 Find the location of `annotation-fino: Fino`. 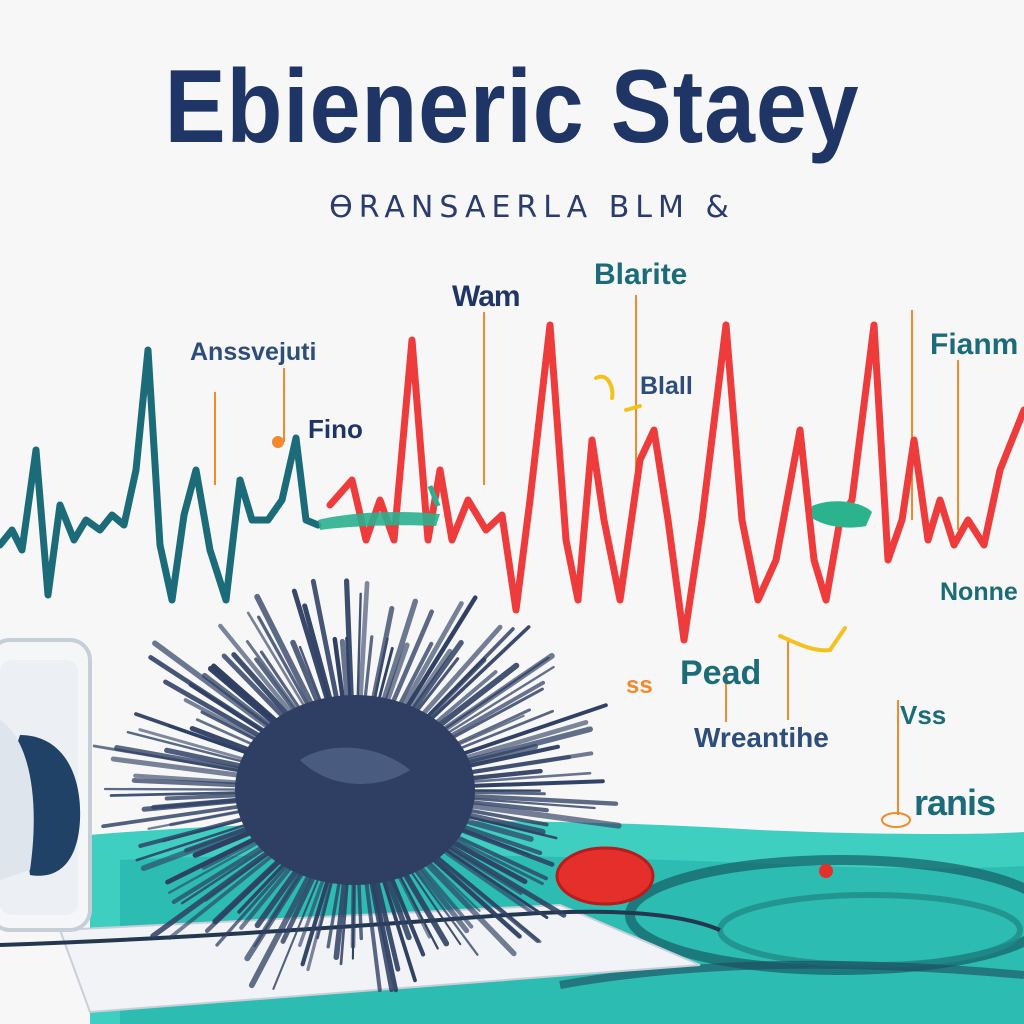

annotation-fino: Fino is located at coordinates (335, 429).